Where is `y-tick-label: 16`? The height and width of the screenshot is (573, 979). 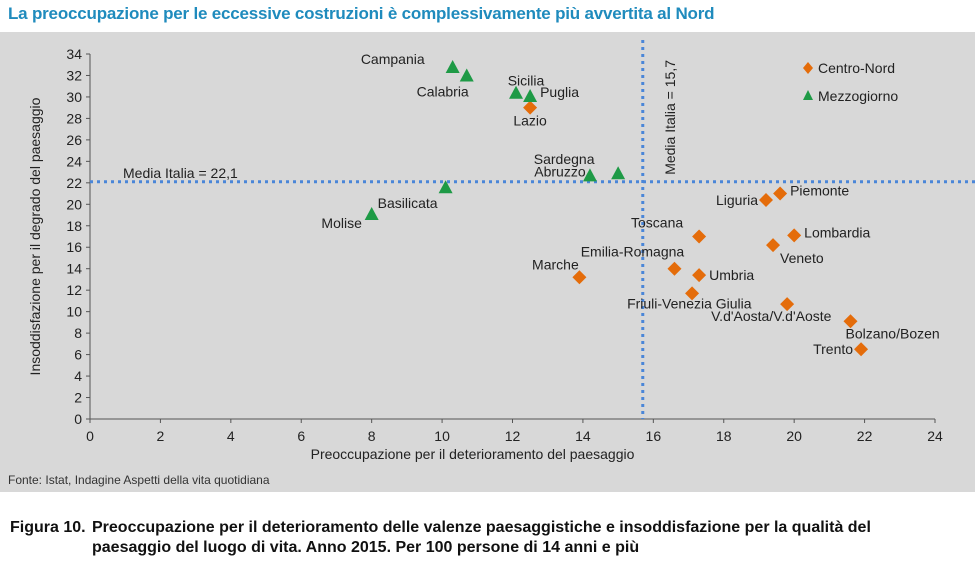
y-tick-label: 16 is located at coordinates (74, 247).